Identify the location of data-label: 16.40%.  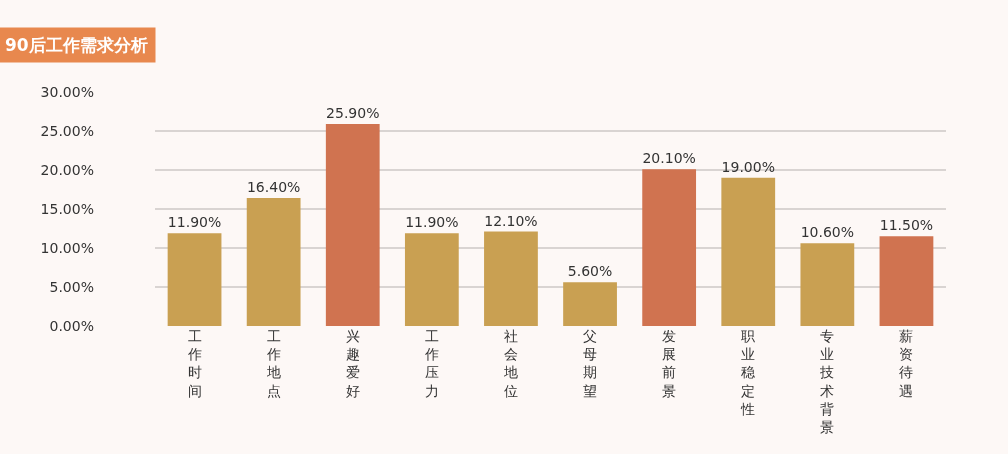
(273, 187).